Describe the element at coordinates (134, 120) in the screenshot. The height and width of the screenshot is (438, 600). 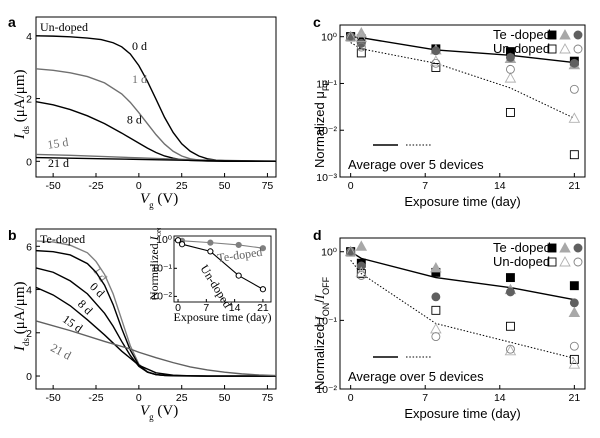
I see `series-label: 8 d` at that location.